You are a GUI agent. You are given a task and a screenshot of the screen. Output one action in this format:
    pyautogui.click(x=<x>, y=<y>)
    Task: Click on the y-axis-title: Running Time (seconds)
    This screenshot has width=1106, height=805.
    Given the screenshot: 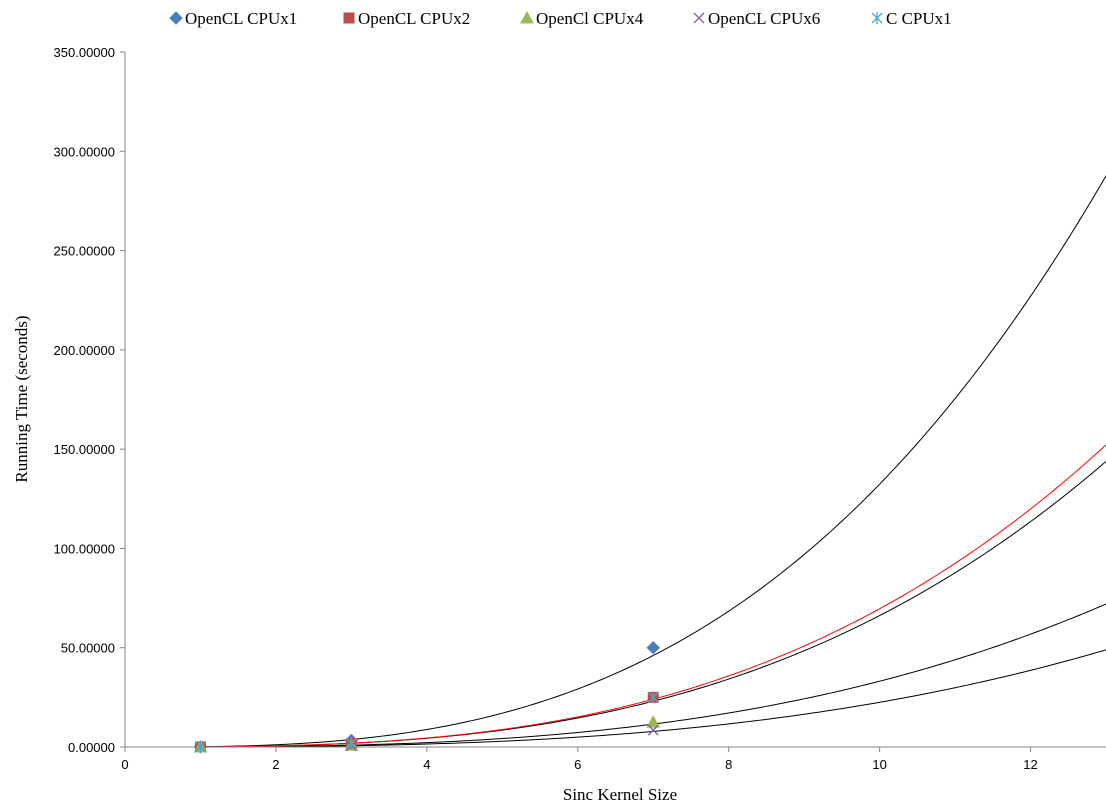 What is the action you would take?
    pyautogui.click(x=21, y=398)
    